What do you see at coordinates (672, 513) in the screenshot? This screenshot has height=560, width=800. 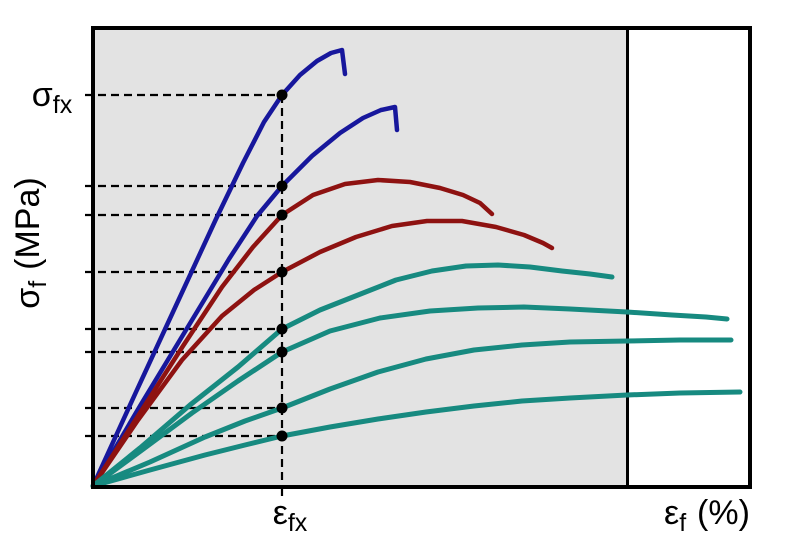 I see `x-axis-symbol: ε` at bounding box center [672, 513].